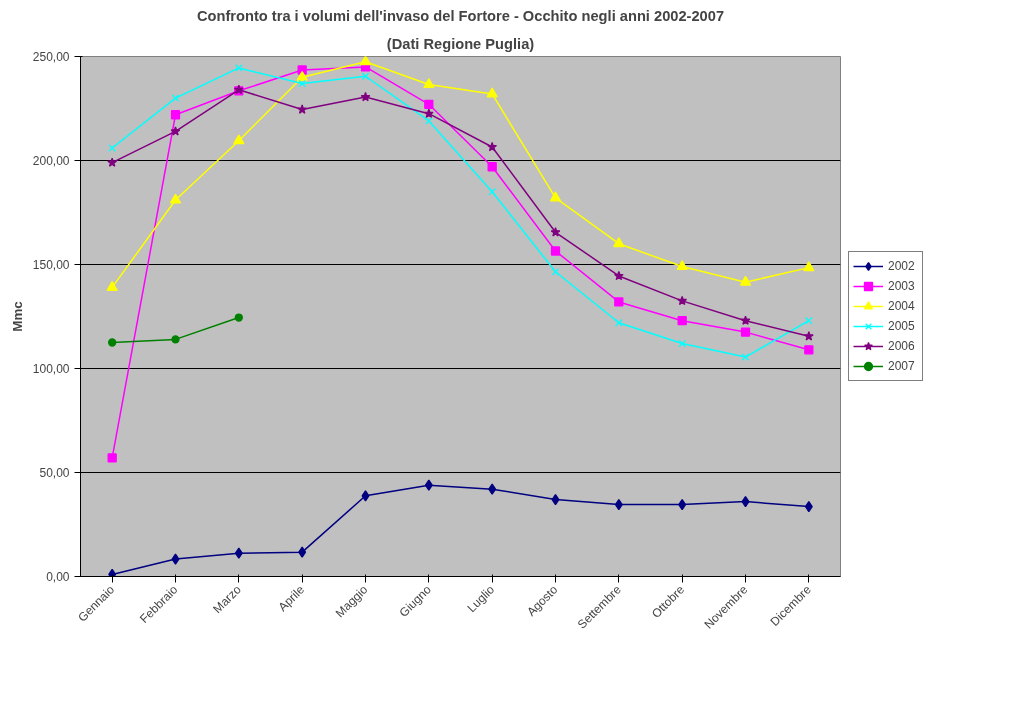  Describe the element at coordinates (51, 57) in the screenshot. I see `y-tick-label: 250,00` at that location.